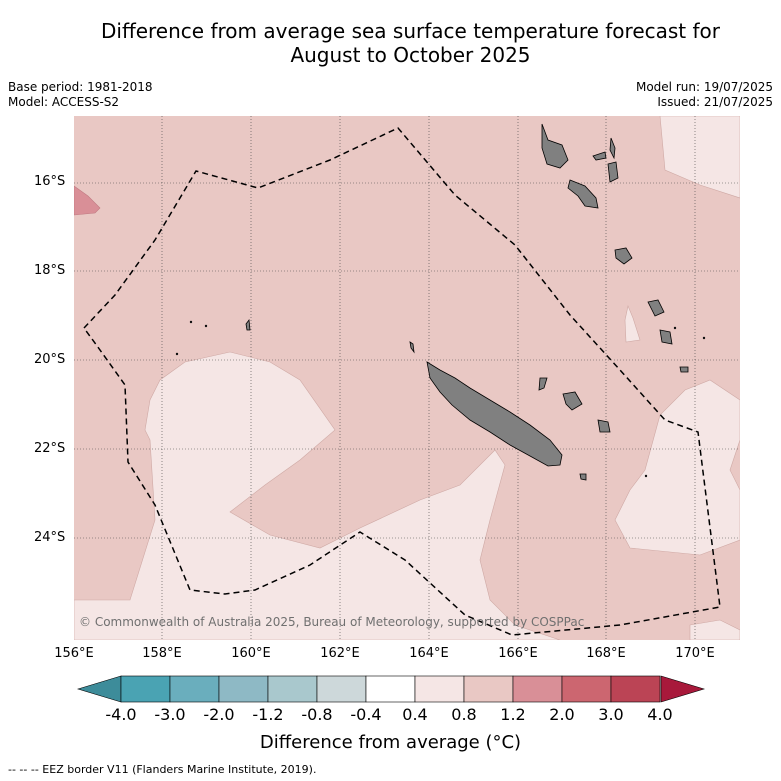  Describe the element at coordinates (412, 347) in the screenshot. I see `belep-islands` at that location.